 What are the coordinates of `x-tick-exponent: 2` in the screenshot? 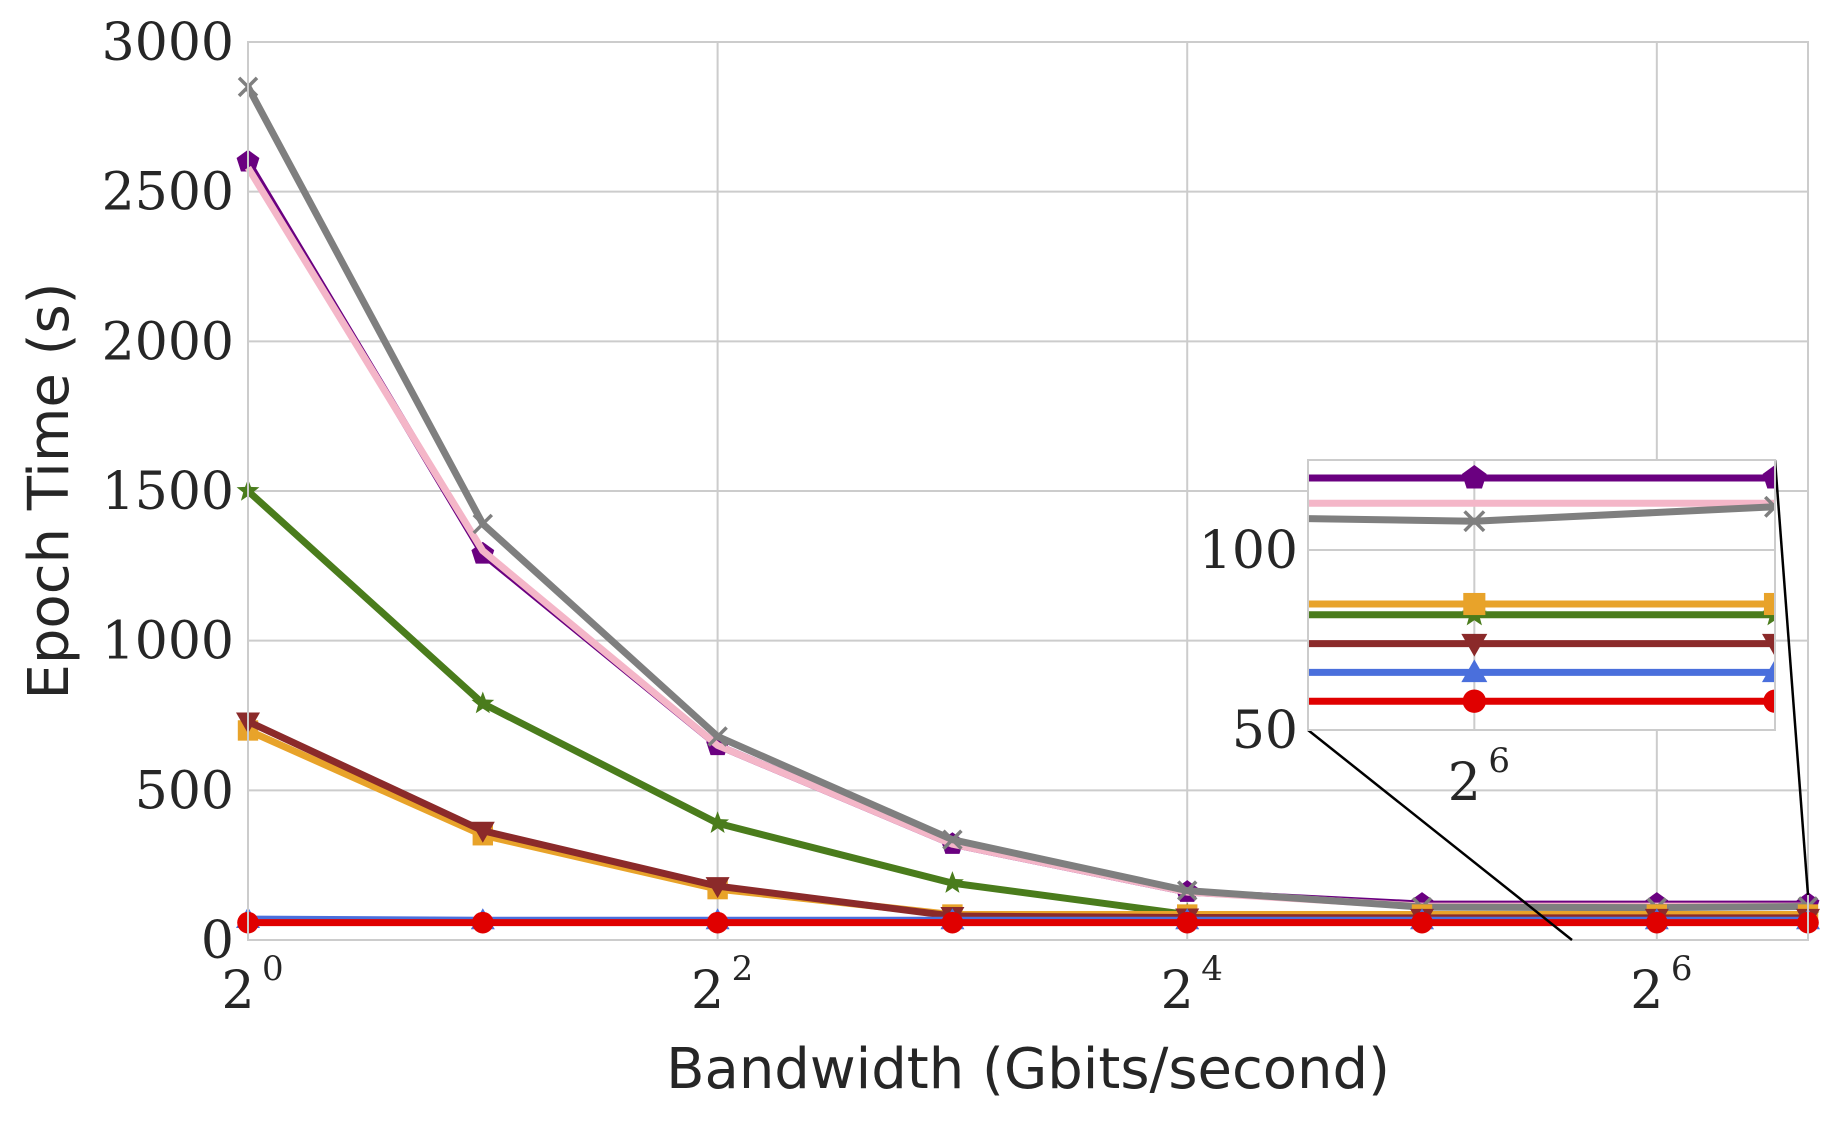 It's located at (743, 969).